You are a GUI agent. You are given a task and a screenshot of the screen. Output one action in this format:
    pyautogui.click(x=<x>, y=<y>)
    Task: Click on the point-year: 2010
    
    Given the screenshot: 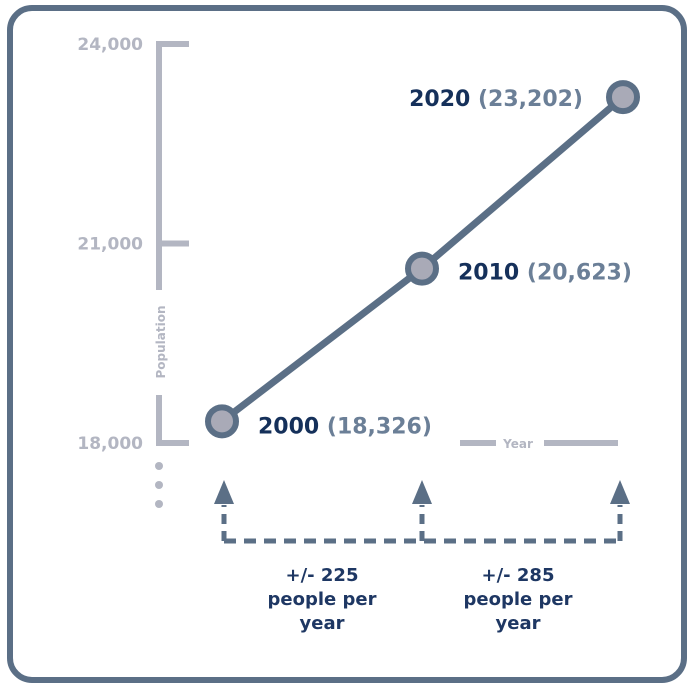 What is the action you would take?
    pyautogui.click(x=492, y=273)
    